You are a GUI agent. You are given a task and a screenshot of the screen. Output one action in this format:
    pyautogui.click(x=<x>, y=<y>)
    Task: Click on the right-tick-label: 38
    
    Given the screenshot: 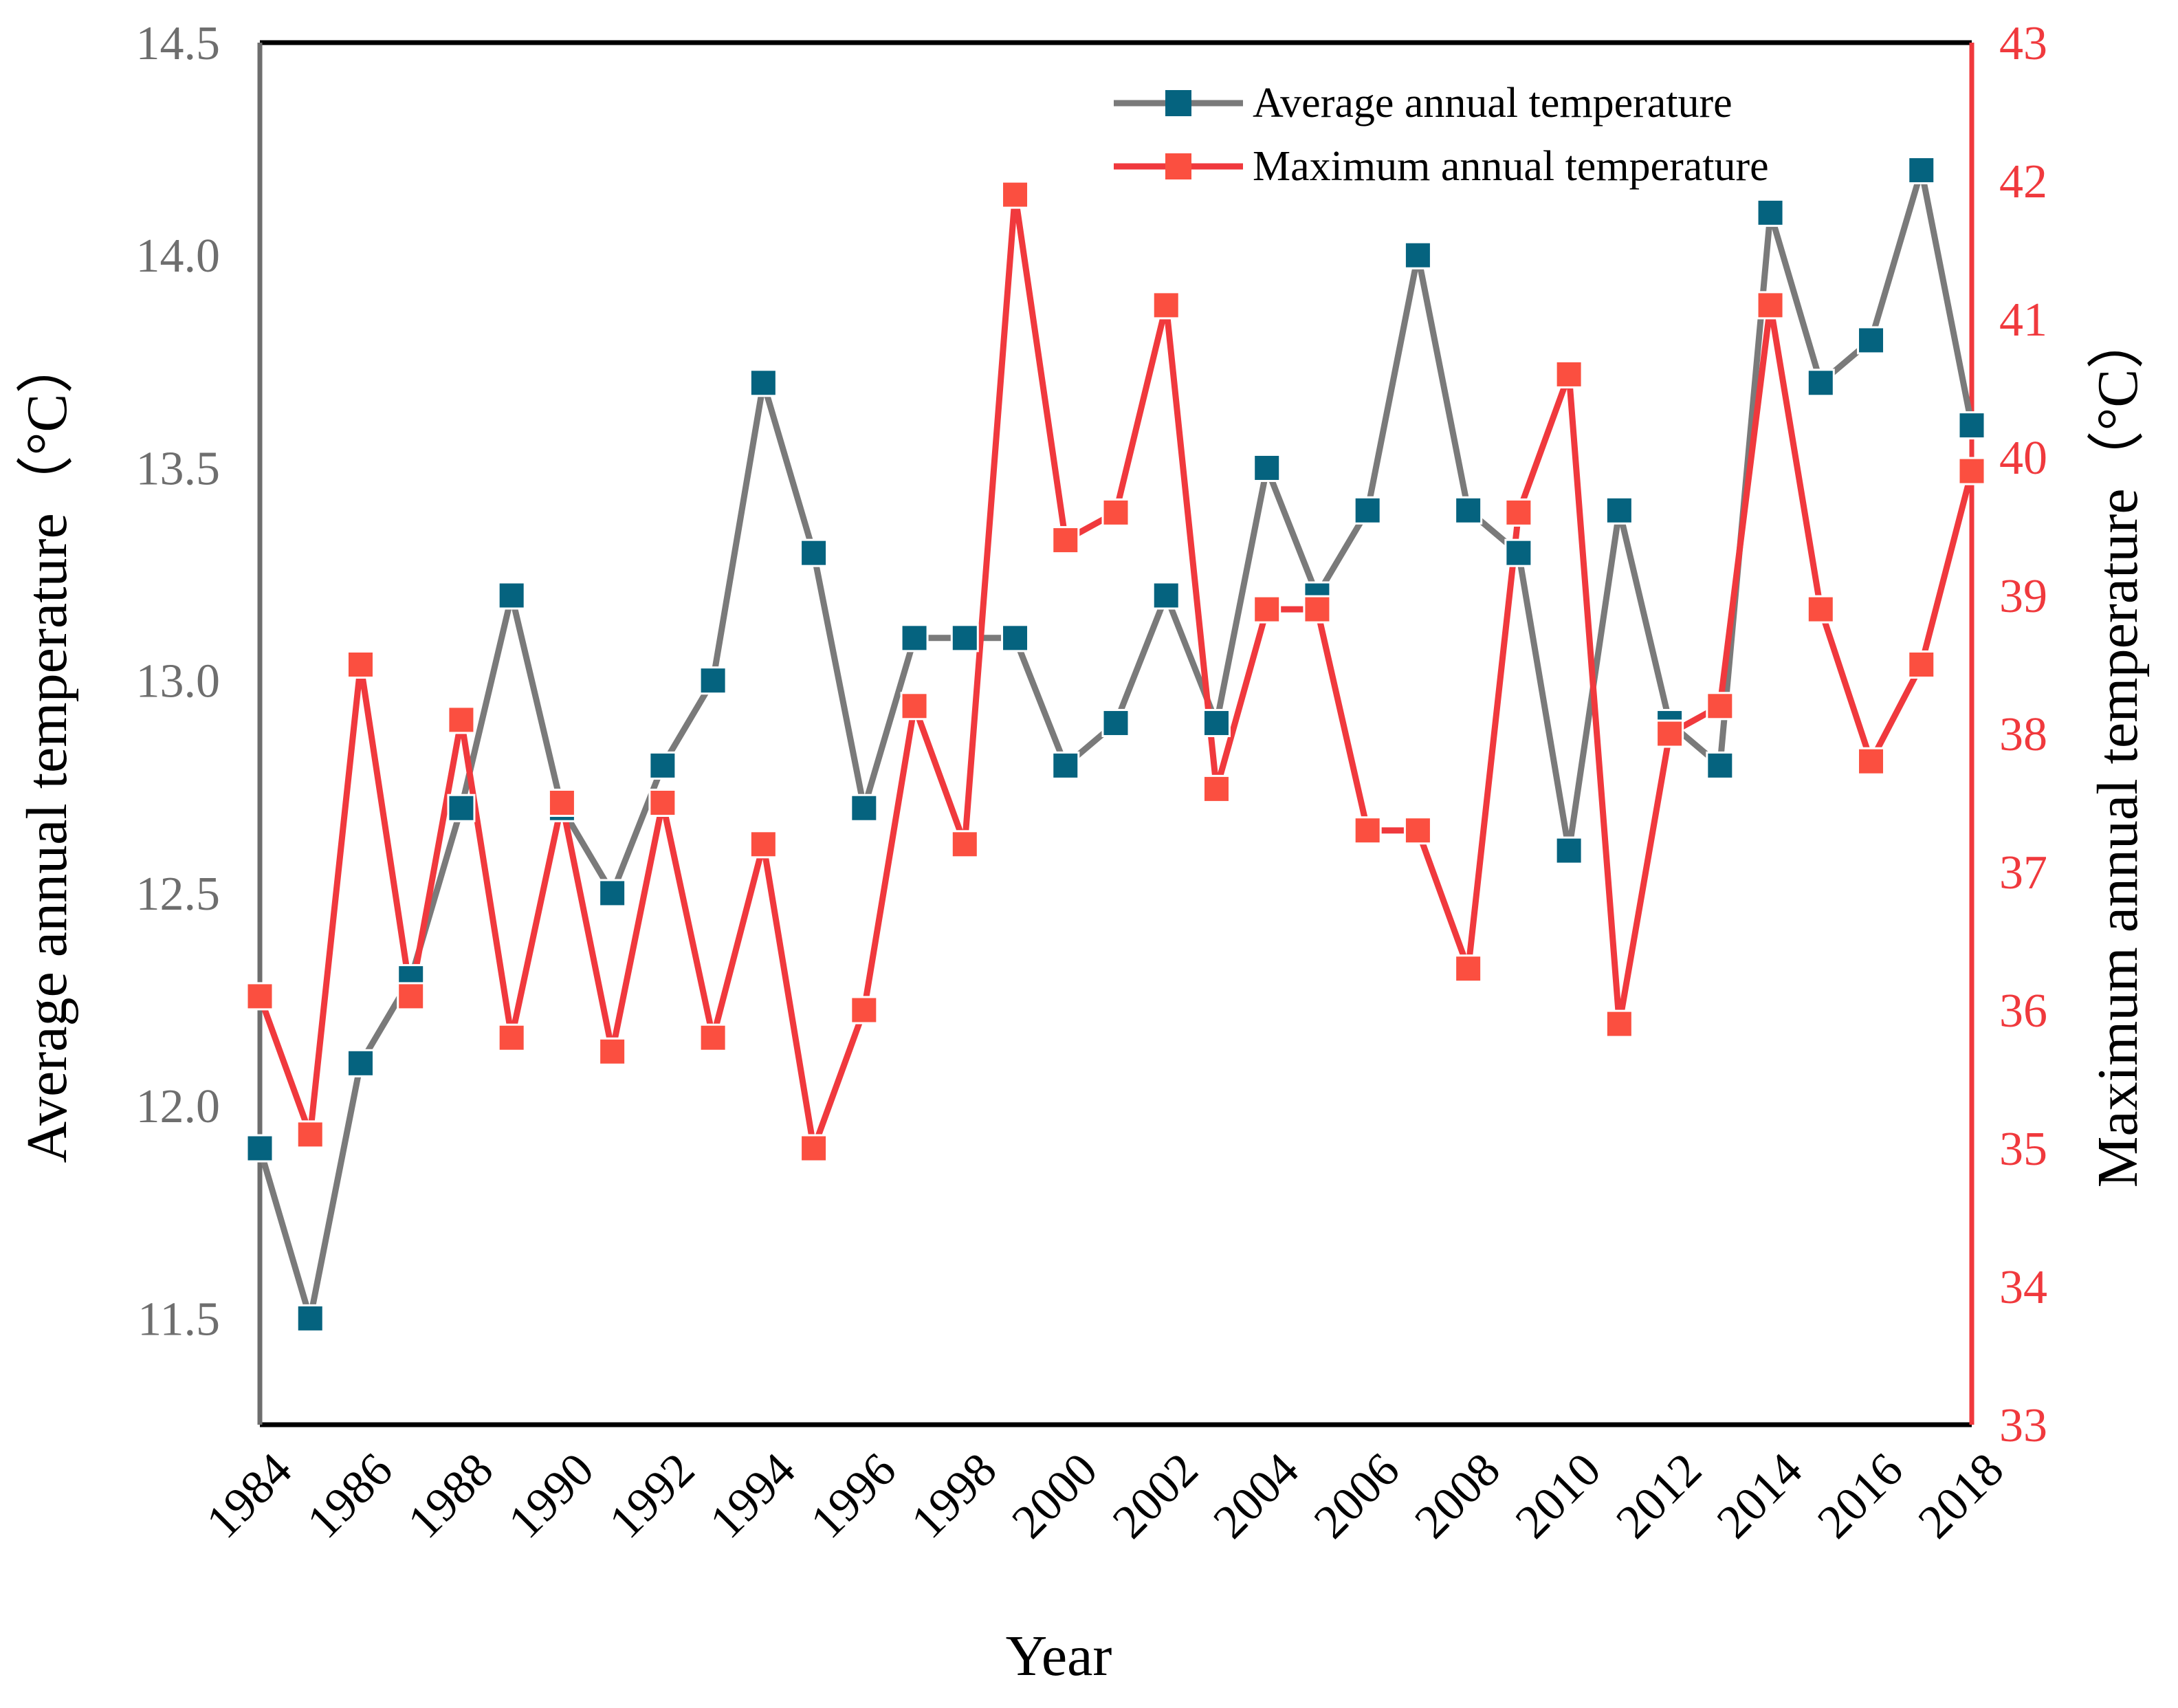 What is the action you would take?
    pyautogui.click(x=2023, y=734)
    